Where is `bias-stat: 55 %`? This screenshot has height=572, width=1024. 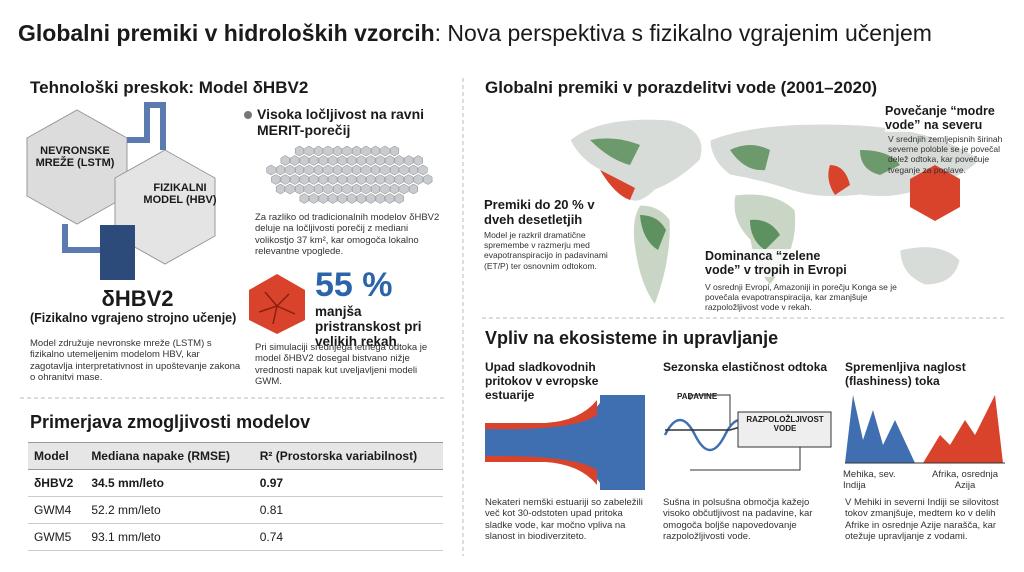
bias-stat: 55 % is located at coordinates (354, 285).